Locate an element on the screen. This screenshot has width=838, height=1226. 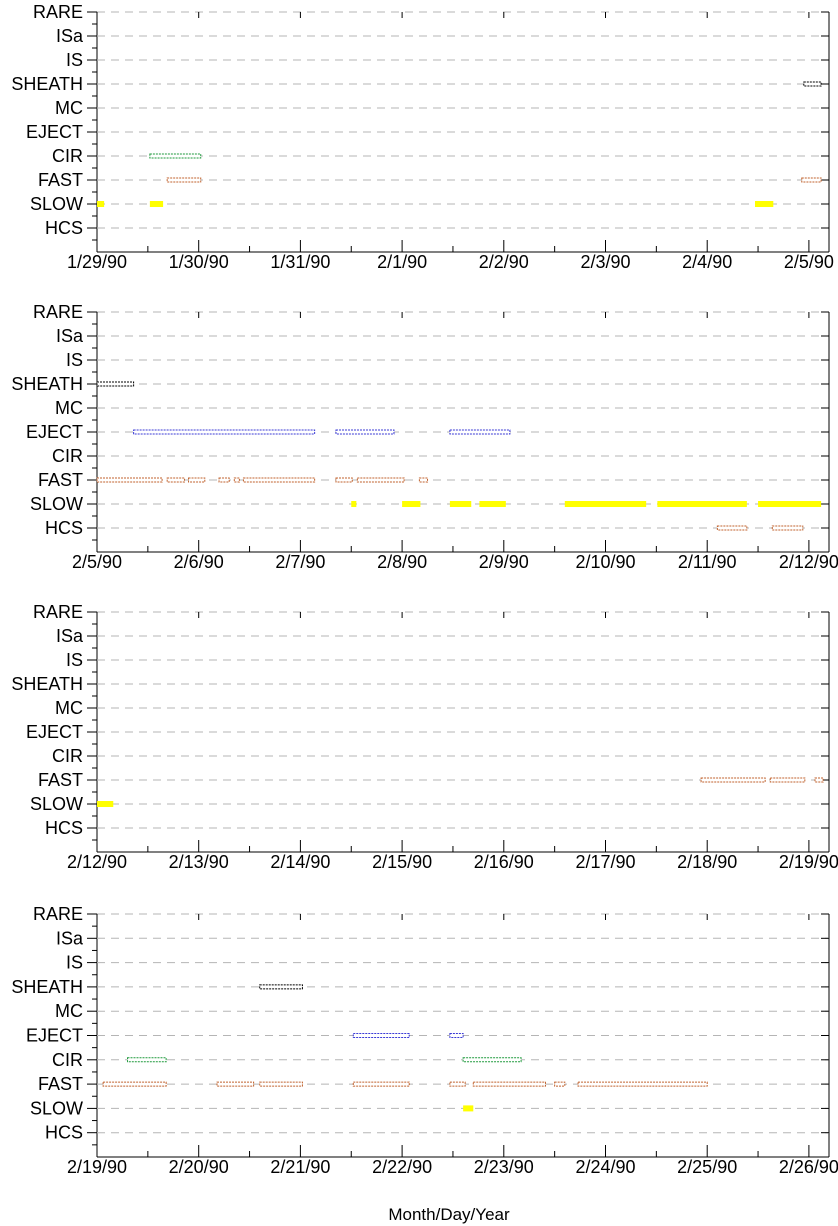
x-tick-label: 2/26/90 is located at coordinates (808, 1167).